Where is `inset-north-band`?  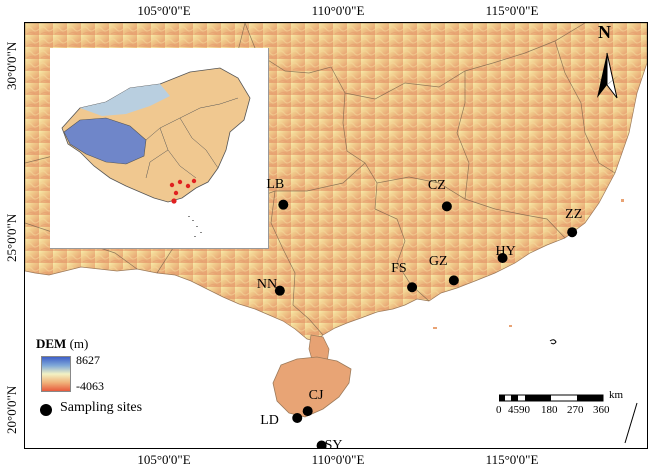 inset-north-band is located at coordinates (125, 100).